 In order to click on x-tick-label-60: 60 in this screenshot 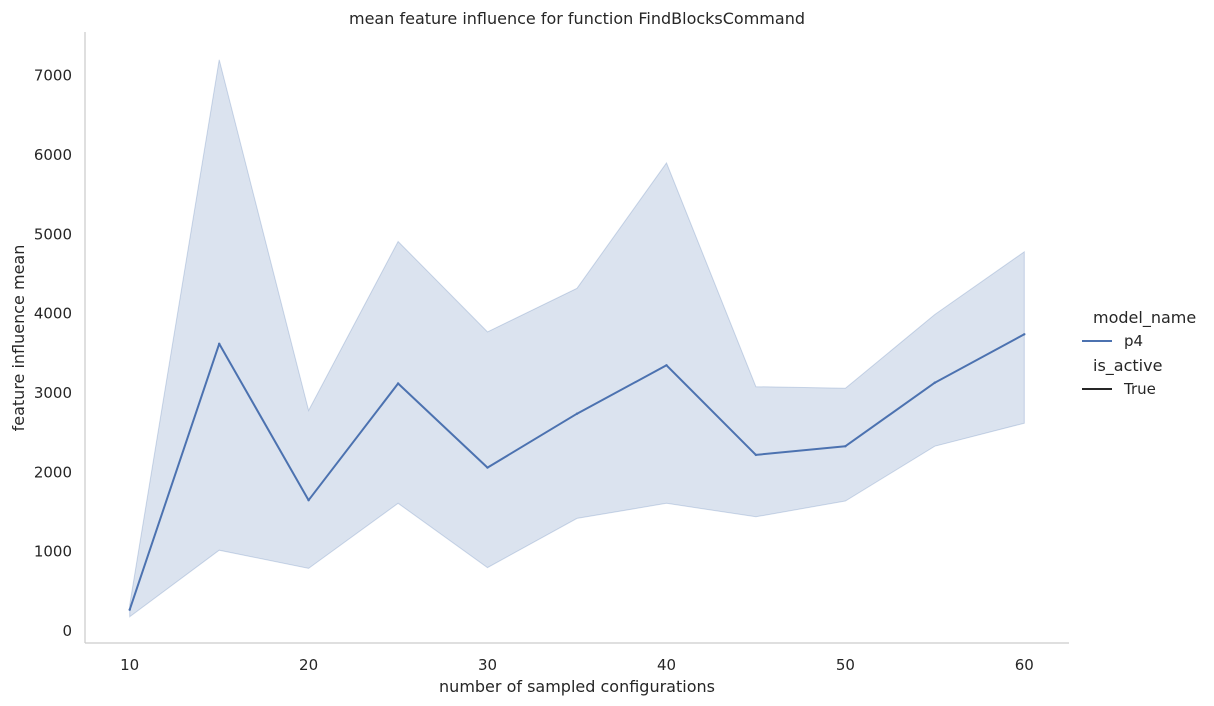, I will do `click(1024, 665)`.